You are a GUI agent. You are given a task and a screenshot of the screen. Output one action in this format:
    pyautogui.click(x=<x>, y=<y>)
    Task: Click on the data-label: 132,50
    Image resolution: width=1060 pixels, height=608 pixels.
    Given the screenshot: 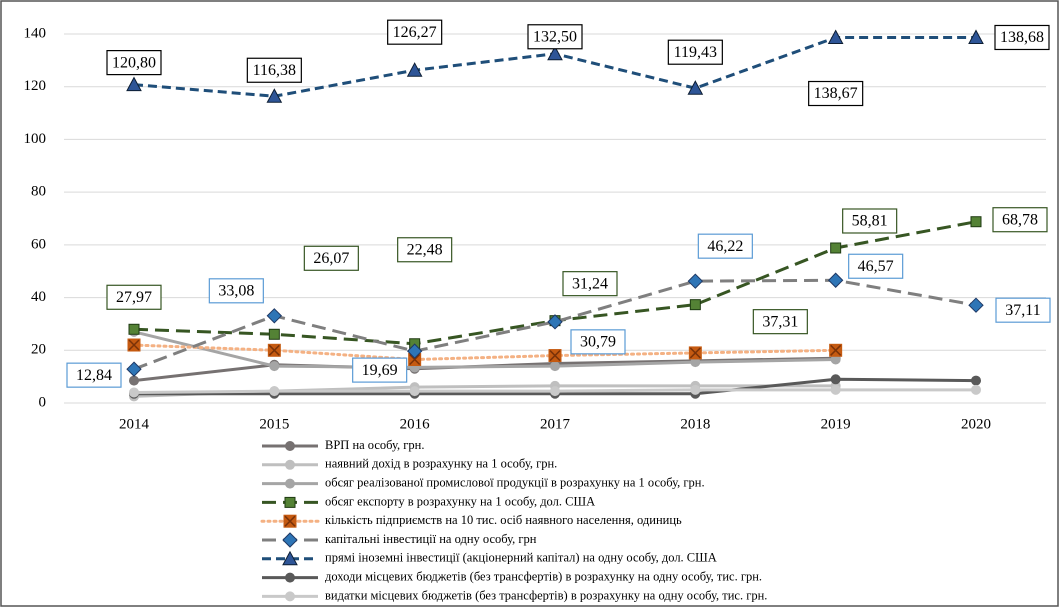 What is the action you would take?
    pyautogui.click(x=555, y=36)
    